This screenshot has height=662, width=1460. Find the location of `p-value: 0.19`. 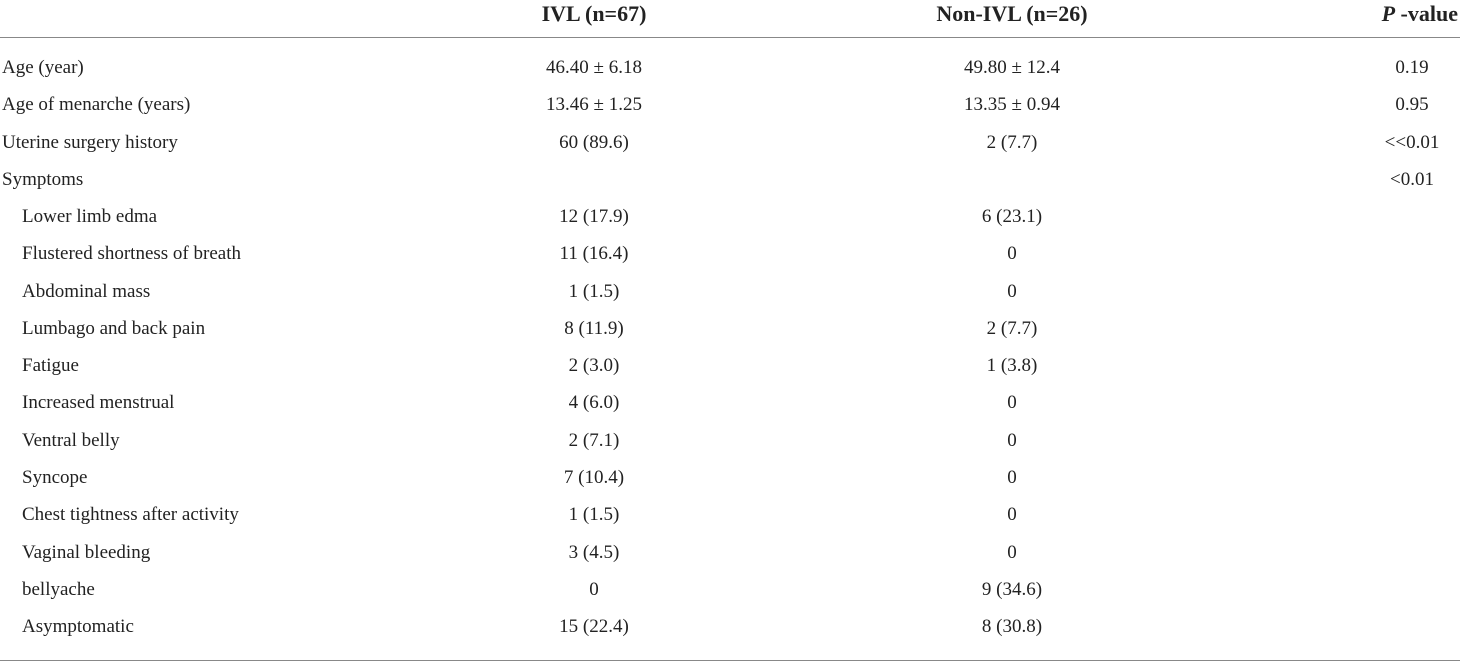

p-value: 0.19 is located at coordinates (1412, 67).